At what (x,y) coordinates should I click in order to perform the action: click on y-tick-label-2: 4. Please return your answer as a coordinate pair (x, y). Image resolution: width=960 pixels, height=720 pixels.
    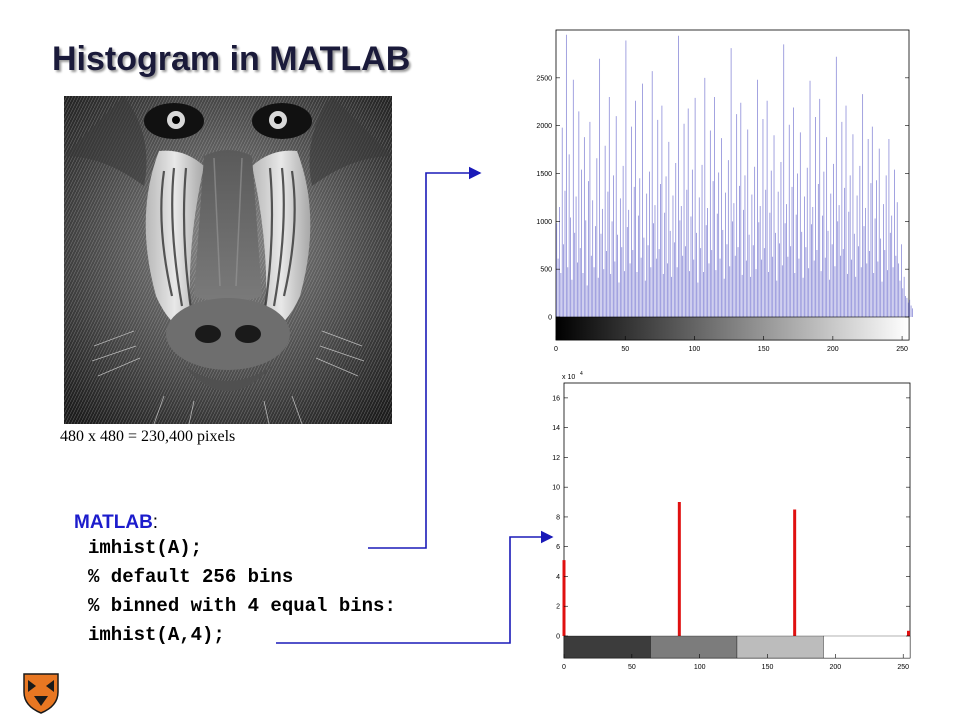
    Looking at the image, I should click on (558, 577).